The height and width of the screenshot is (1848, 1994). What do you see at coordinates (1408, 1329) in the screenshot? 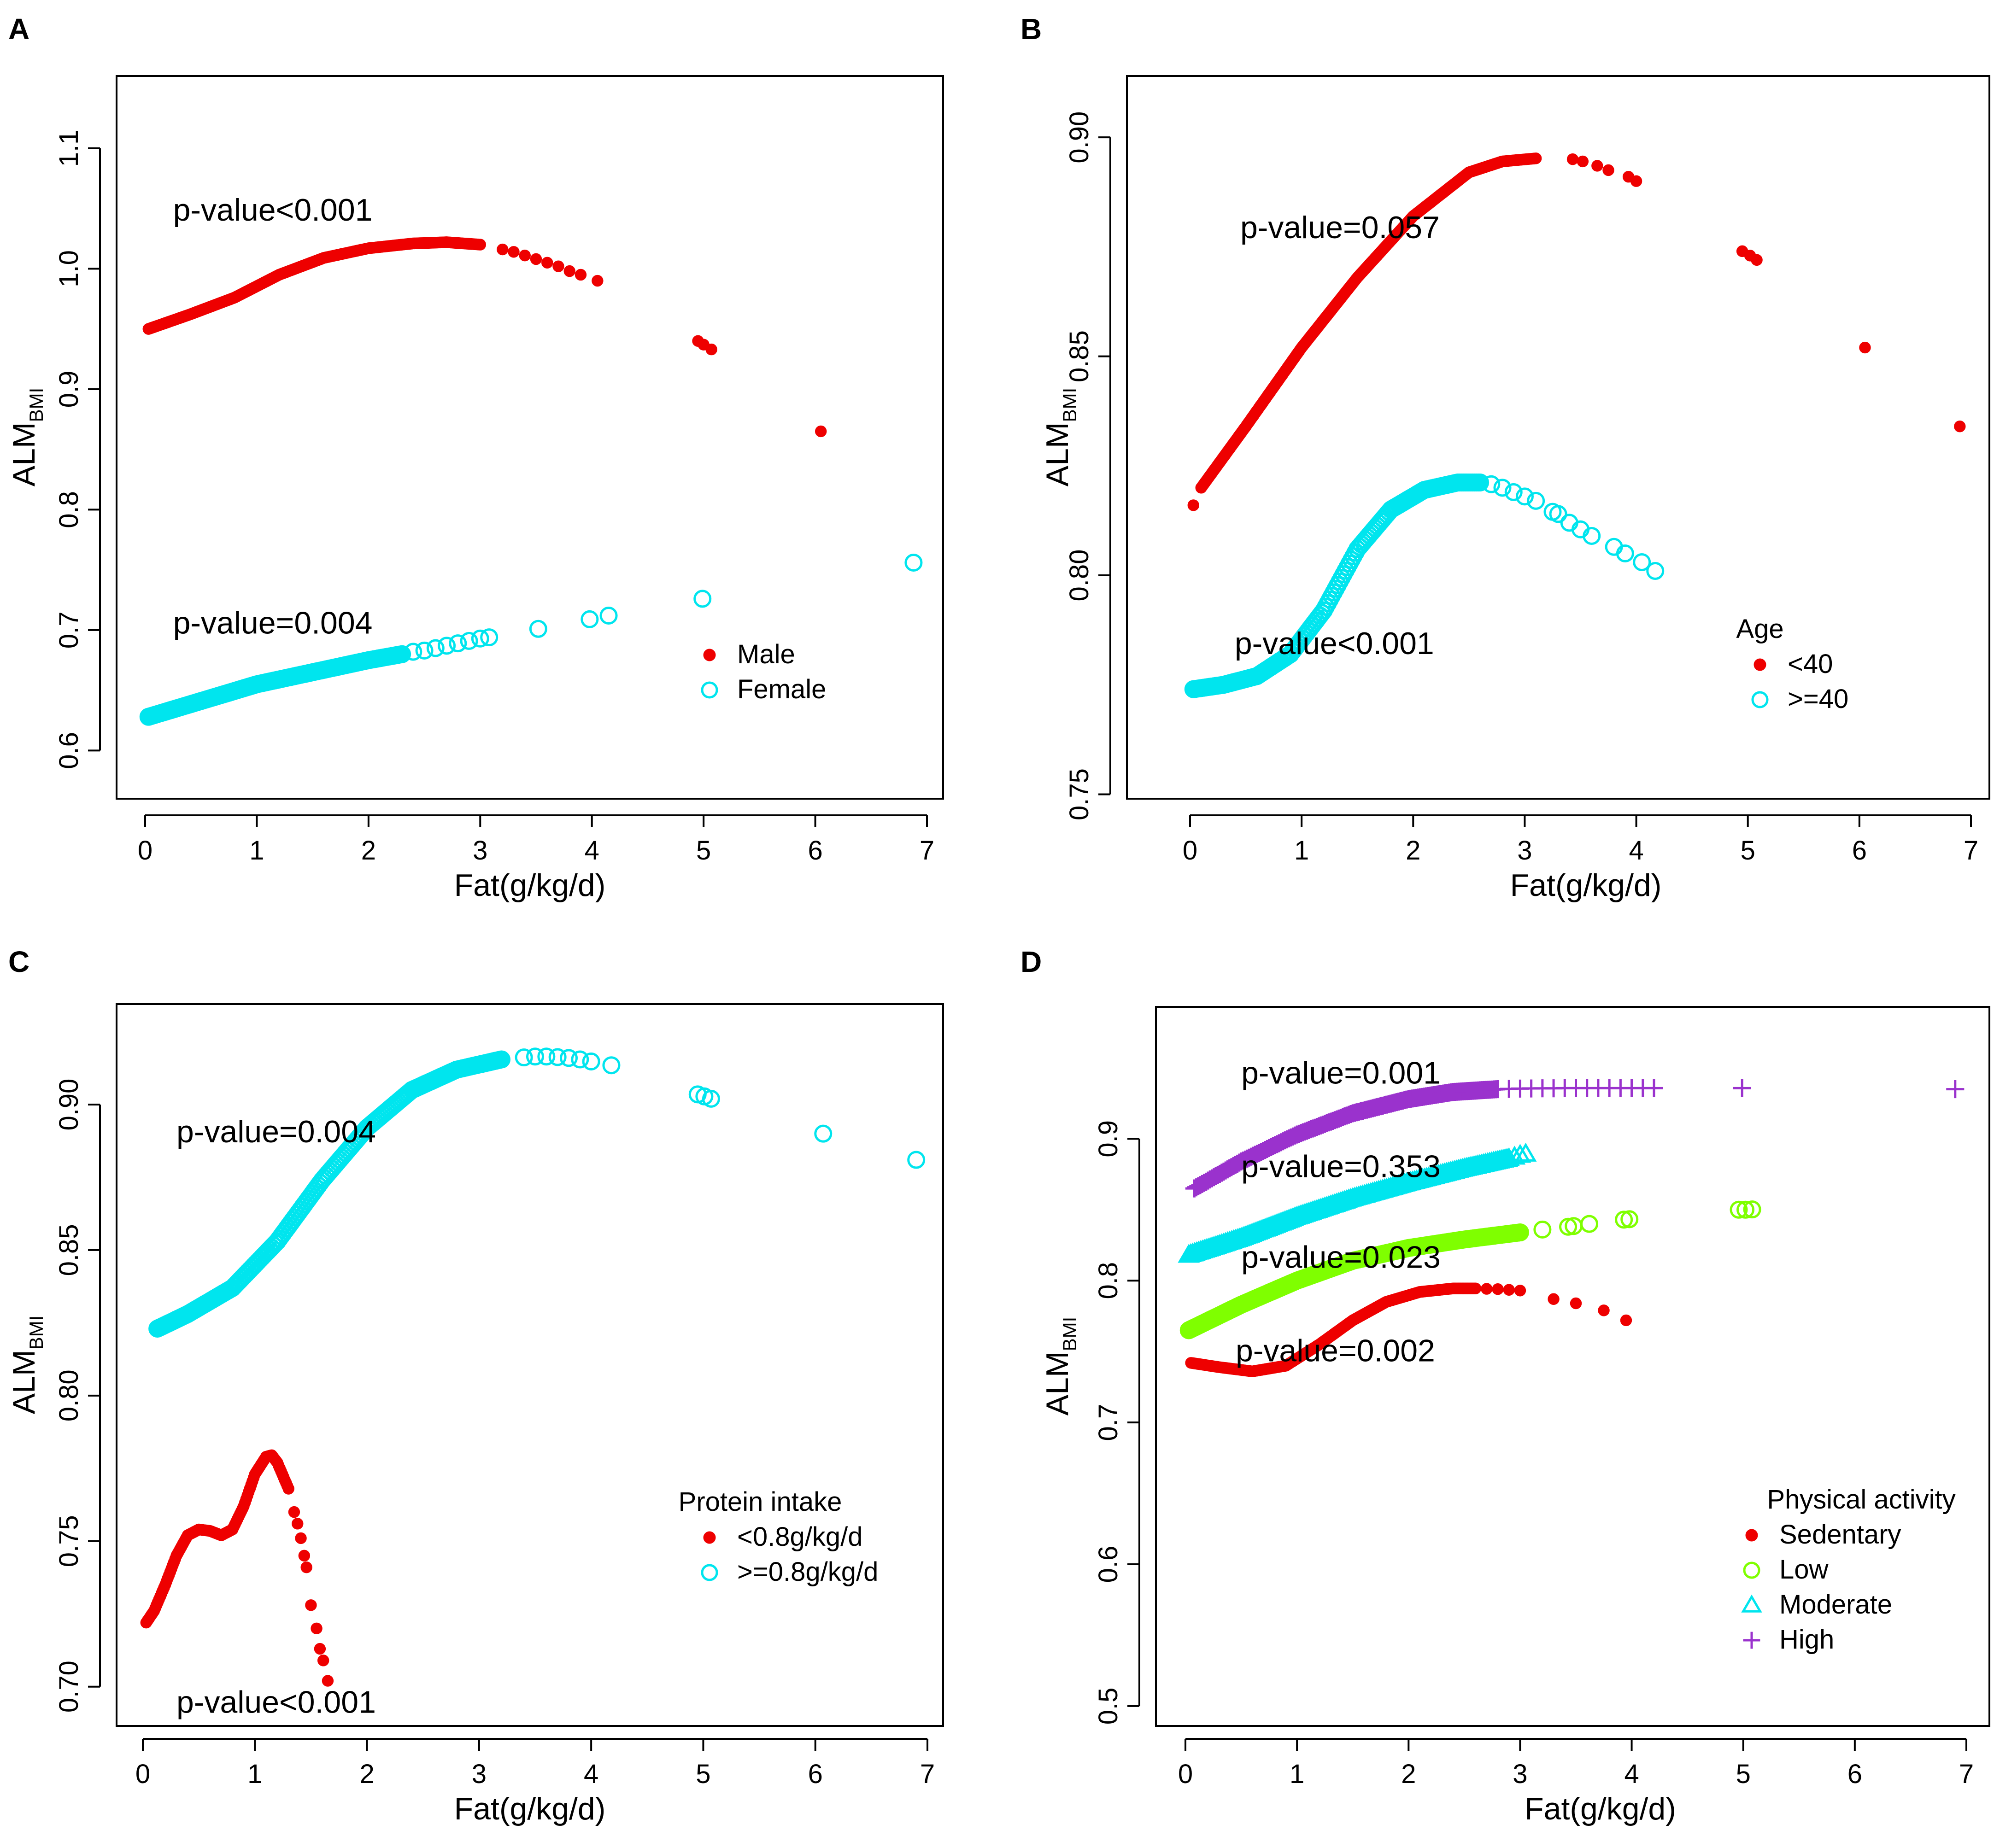
I see `series-sedentary` at bounding box center [1408, 1329].